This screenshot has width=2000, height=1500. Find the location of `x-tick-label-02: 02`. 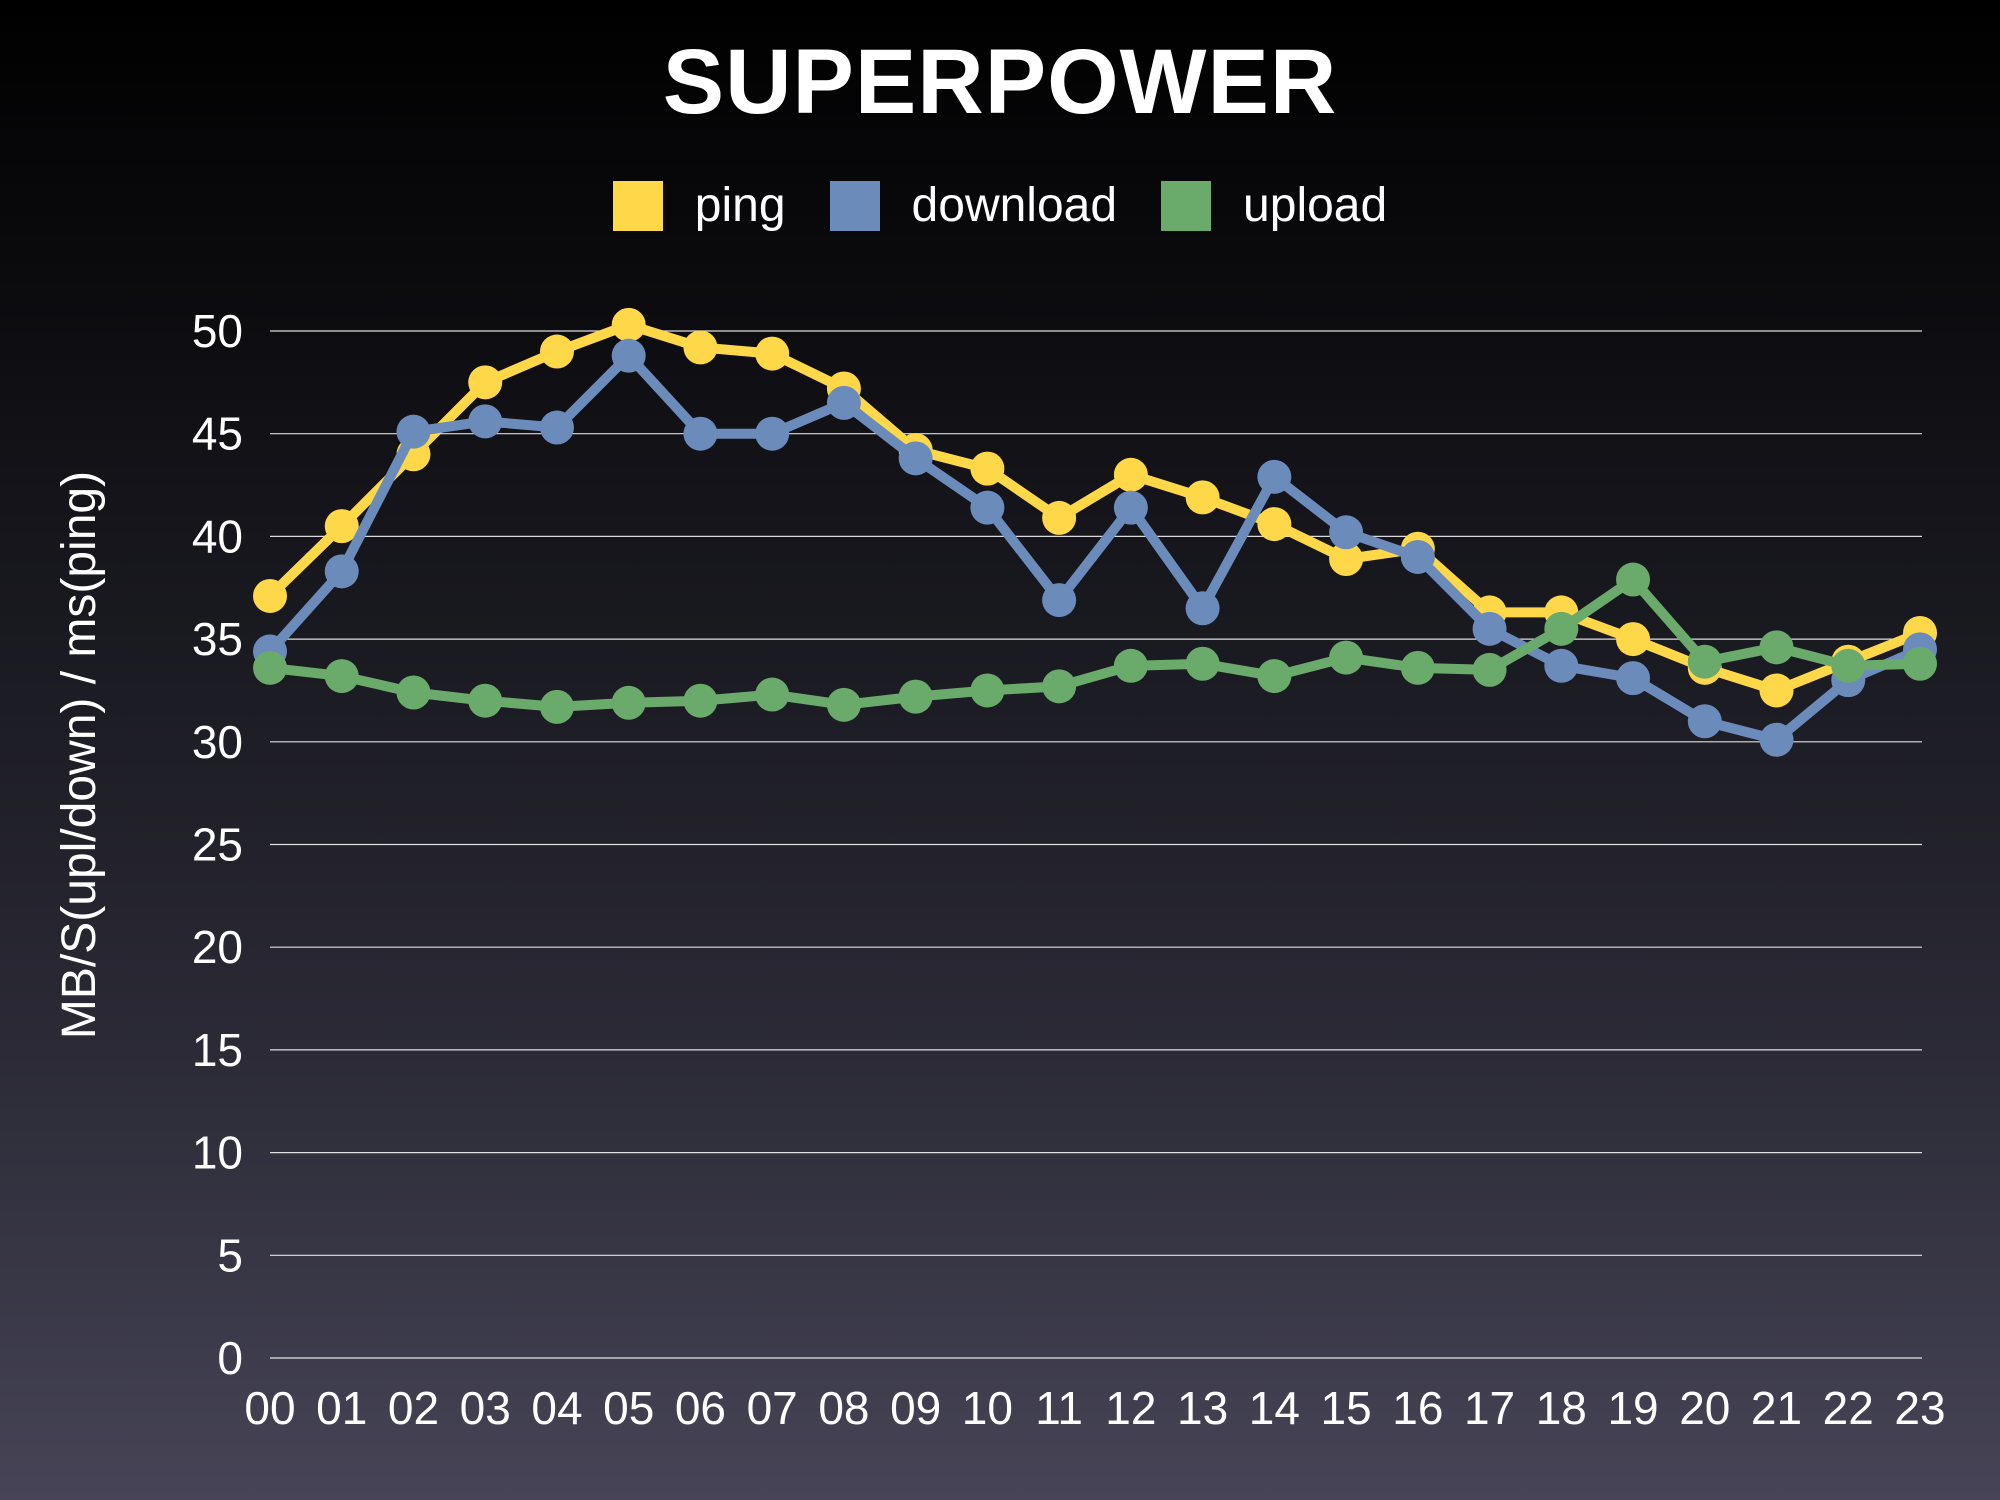

x-tick-label-02: 02 is located at coordinates (413, 1408).